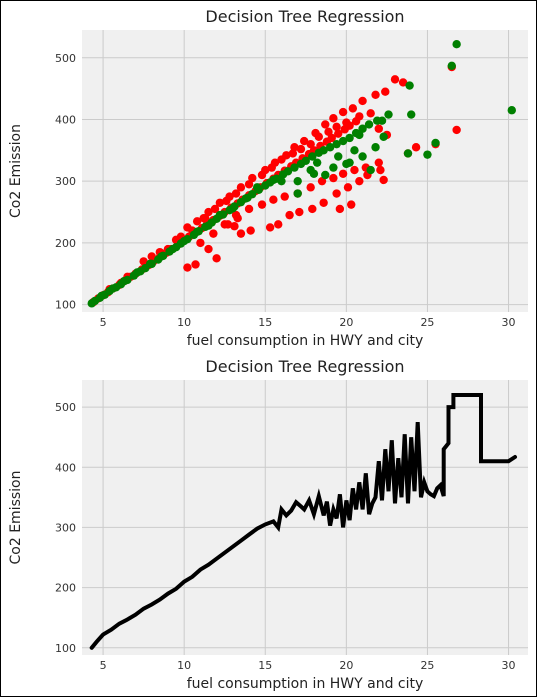 The height and width of the screenshot is (697, 537). I want to click on y-tick-labels: 100 200 300 400 500, so click(65, 528).